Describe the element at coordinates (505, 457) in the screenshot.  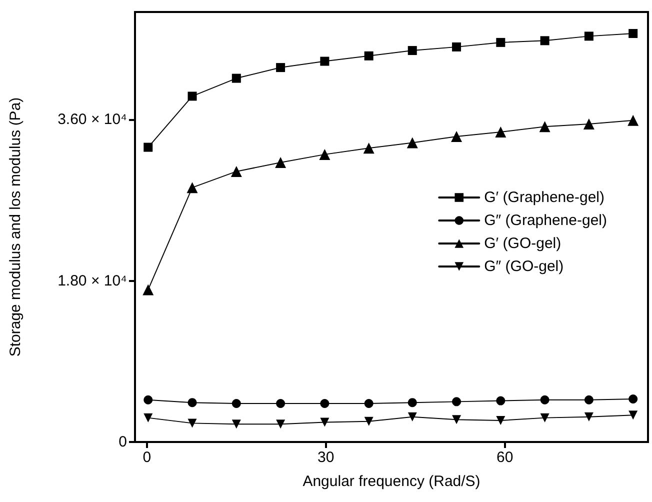
I see `x-tick-label: 60` at that location.